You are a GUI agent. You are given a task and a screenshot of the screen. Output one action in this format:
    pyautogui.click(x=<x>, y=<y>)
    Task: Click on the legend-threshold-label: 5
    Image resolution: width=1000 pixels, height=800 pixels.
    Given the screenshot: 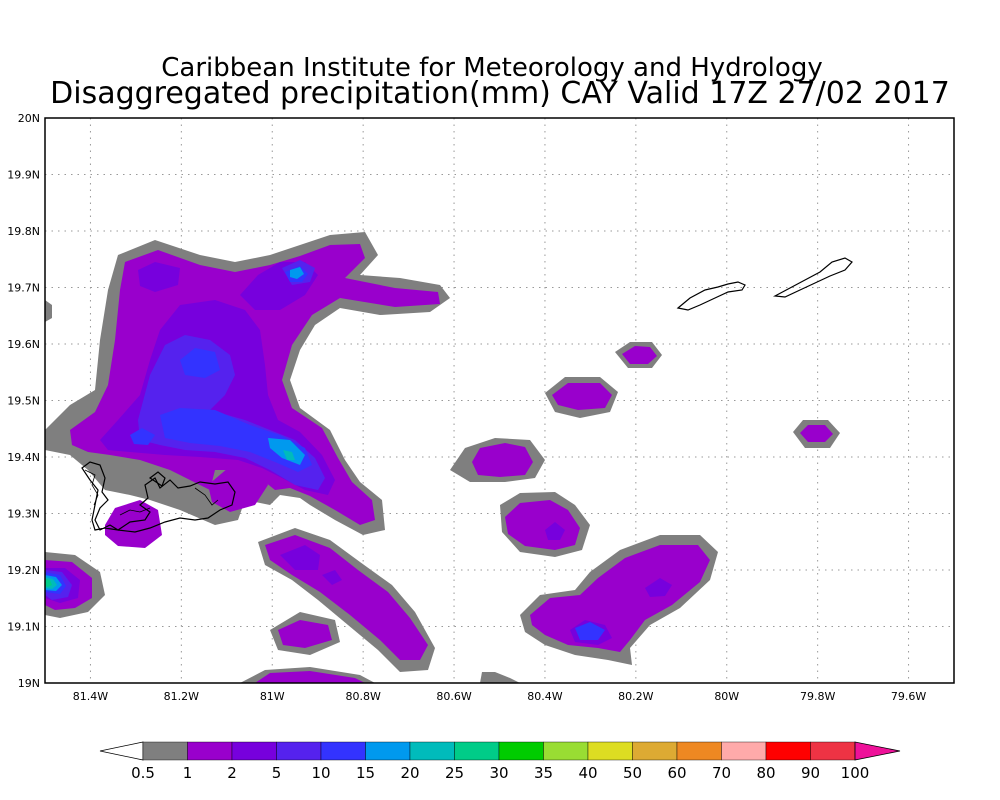 What is the action you would take?
    pyautogui.click(x=277, y=773)
    